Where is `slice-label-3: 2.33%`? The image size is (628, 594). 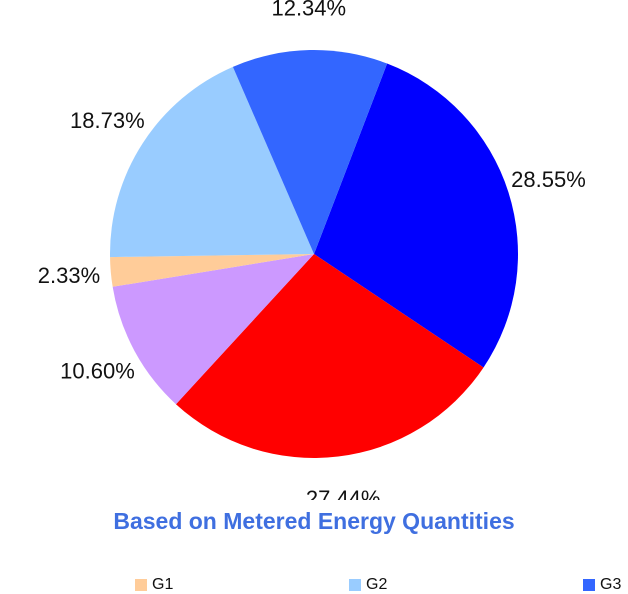
slice-label-3: 2.33% is located at coordinates (69, 275).